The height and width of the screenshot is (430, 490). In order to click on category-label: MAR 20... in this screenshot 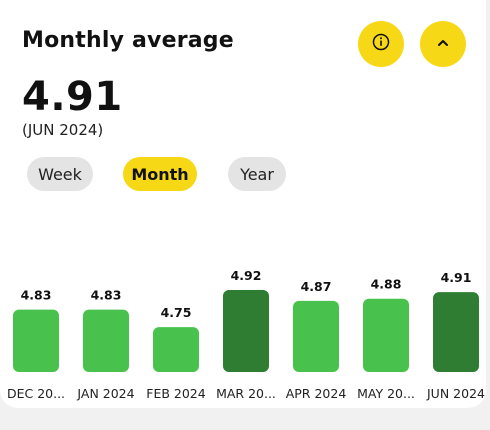, I will do `click(246, 393)`.